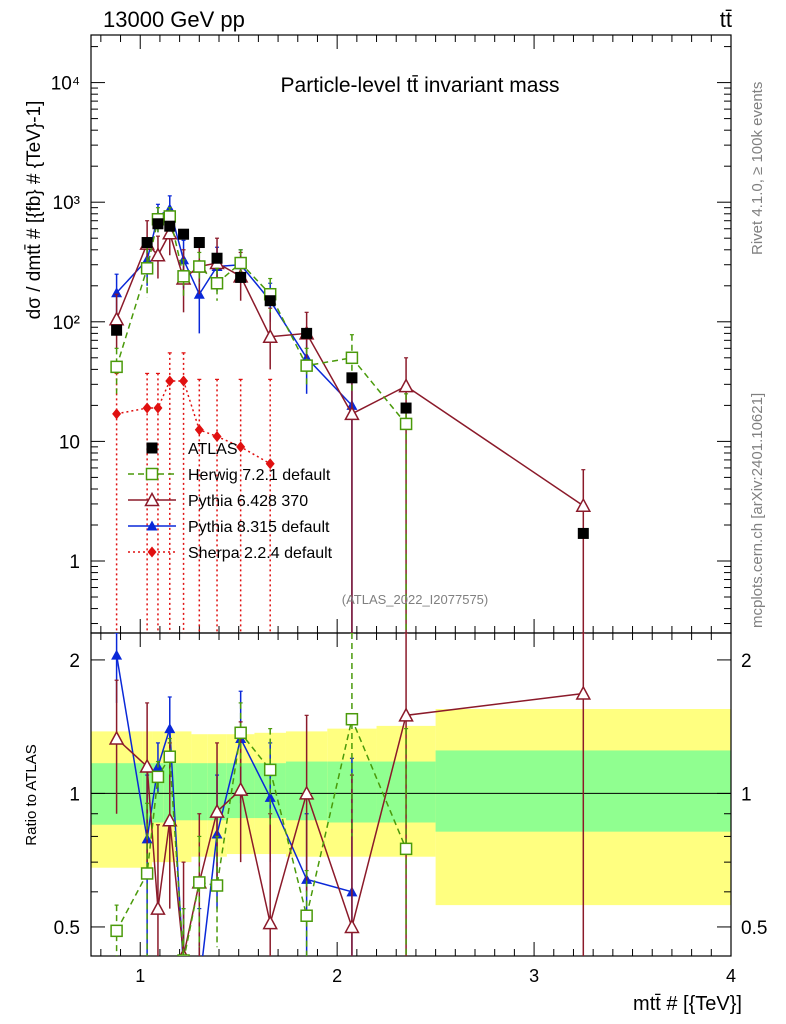  What do you see at coordinates (65, 84) in the screenshot?
I see `y-tick-label: 10⁴` at bounding box center [65, 84].